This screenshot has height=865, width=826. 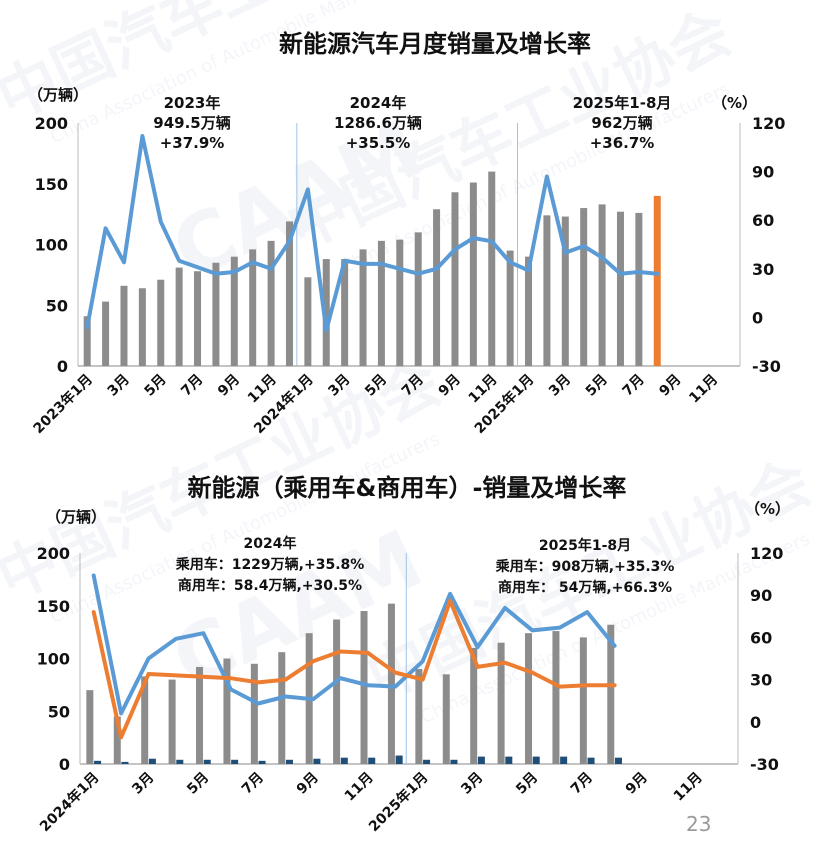 I want to click on annotation-line: 949.5万辆, so click(x=191, y=123).